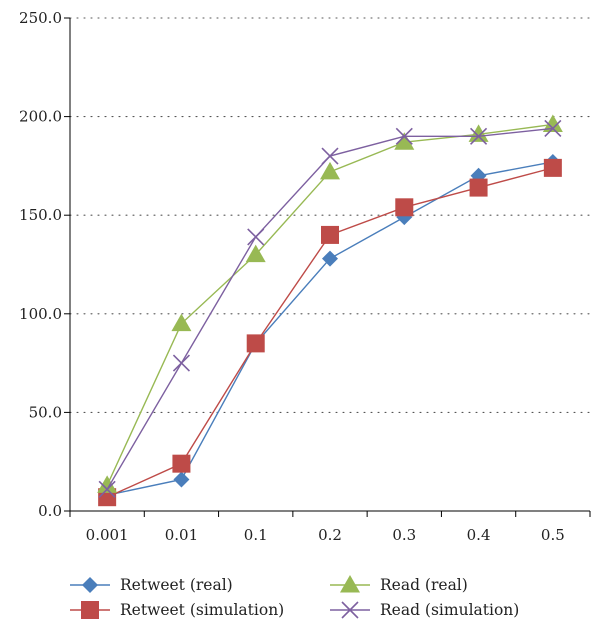 The width and height of the screenshot is (592, 623). I want to click on legend-label: Retweet (simulation), so click(202, 610).